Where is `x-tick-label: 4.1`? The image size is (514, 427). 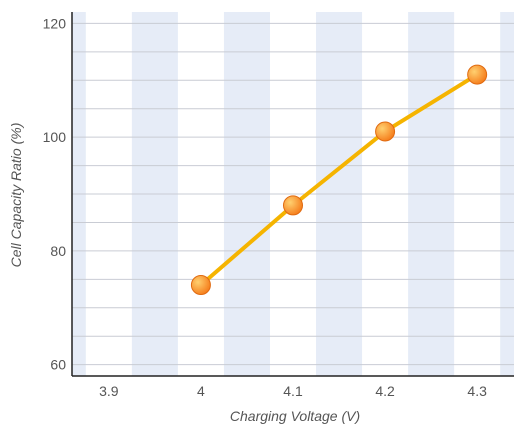
x-tick-label: 4.1 is located at coordinates (293, 391).